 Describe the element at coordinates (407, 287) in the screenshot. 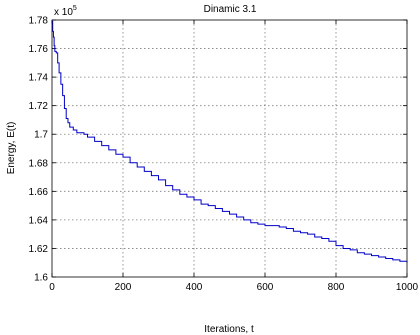

I see `x-tick-label: 1000` at that location.